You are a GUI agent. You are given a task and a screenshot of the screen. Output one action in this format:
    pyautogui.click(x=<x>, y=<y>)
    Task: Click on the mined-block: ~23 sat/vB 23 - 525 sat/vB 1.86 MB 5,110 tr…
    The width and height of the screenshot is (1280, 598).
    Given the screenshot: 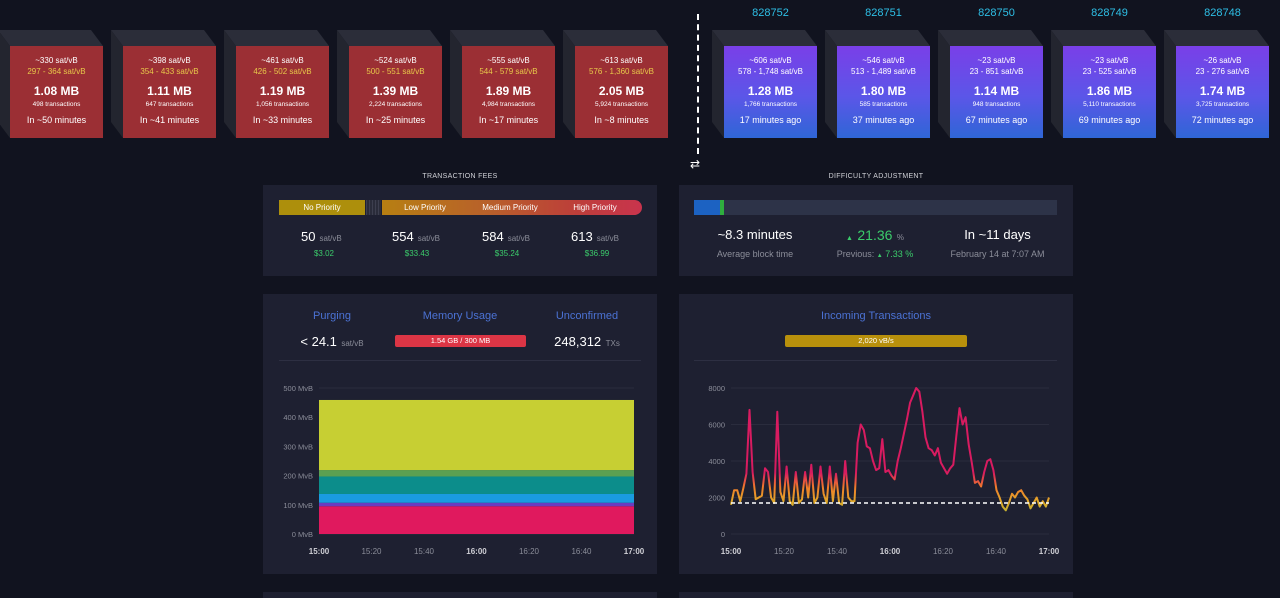 What is the action you would take?
    pyautogui.click(x=1103, y=84)
    